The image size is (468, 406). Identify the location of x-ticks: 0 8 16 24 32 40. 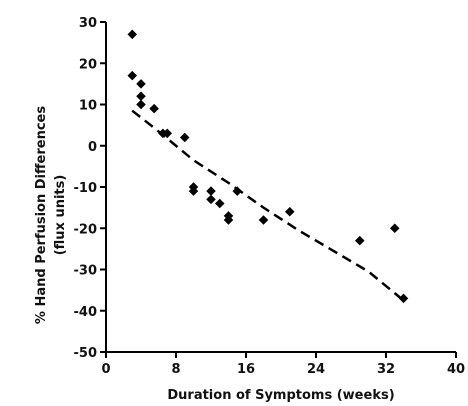
(283, 364).